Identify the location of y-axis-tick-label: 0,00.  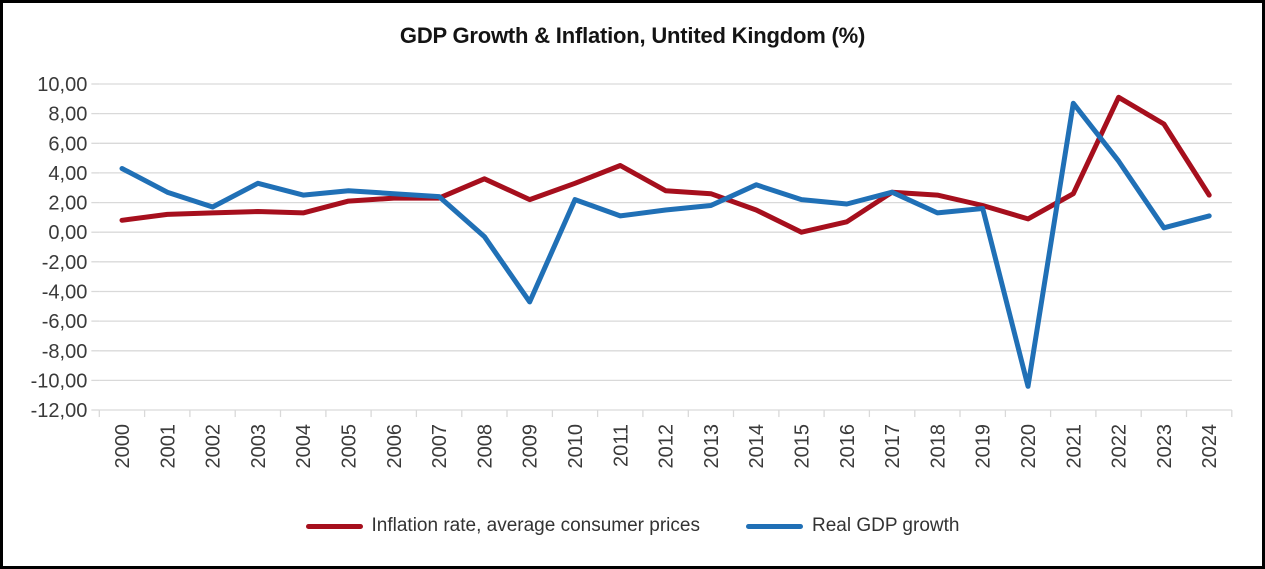
(67, 233).